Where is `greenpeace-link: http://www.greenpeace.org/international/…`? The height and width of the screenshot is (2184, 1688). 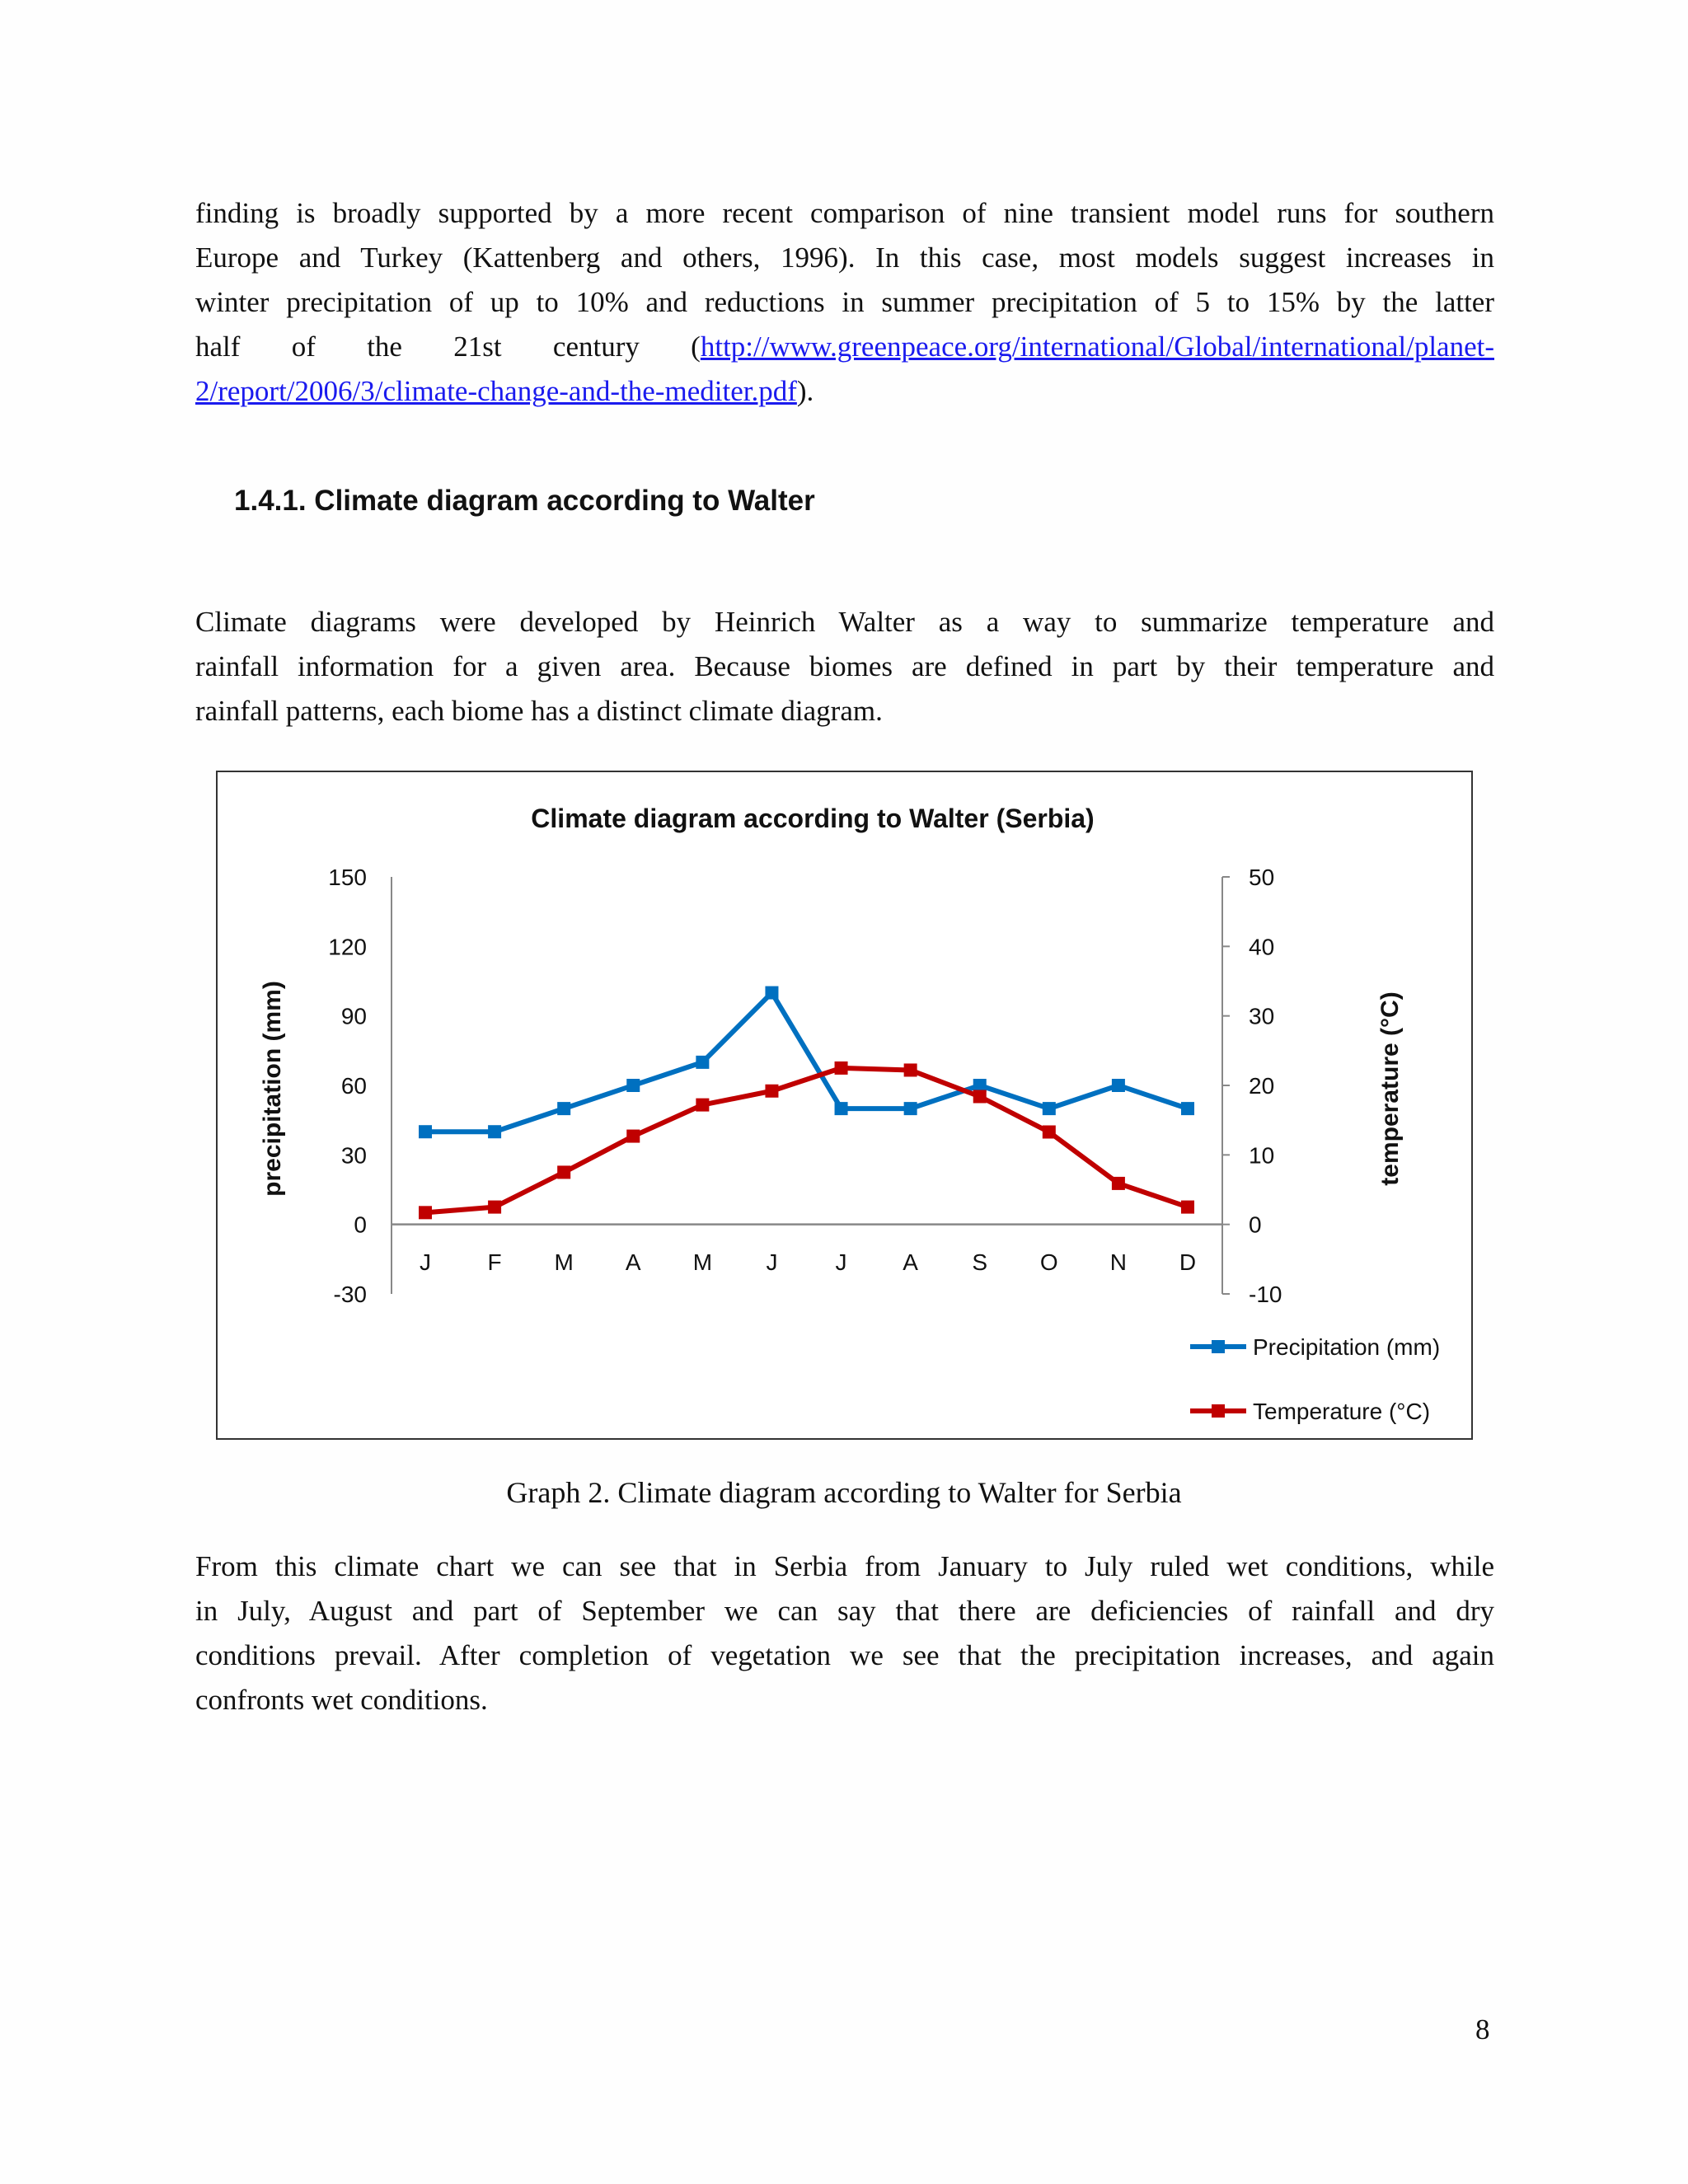
greenpeace-link: http://www.greenpeace.org/international/… is located at coordinates (1097, 346).